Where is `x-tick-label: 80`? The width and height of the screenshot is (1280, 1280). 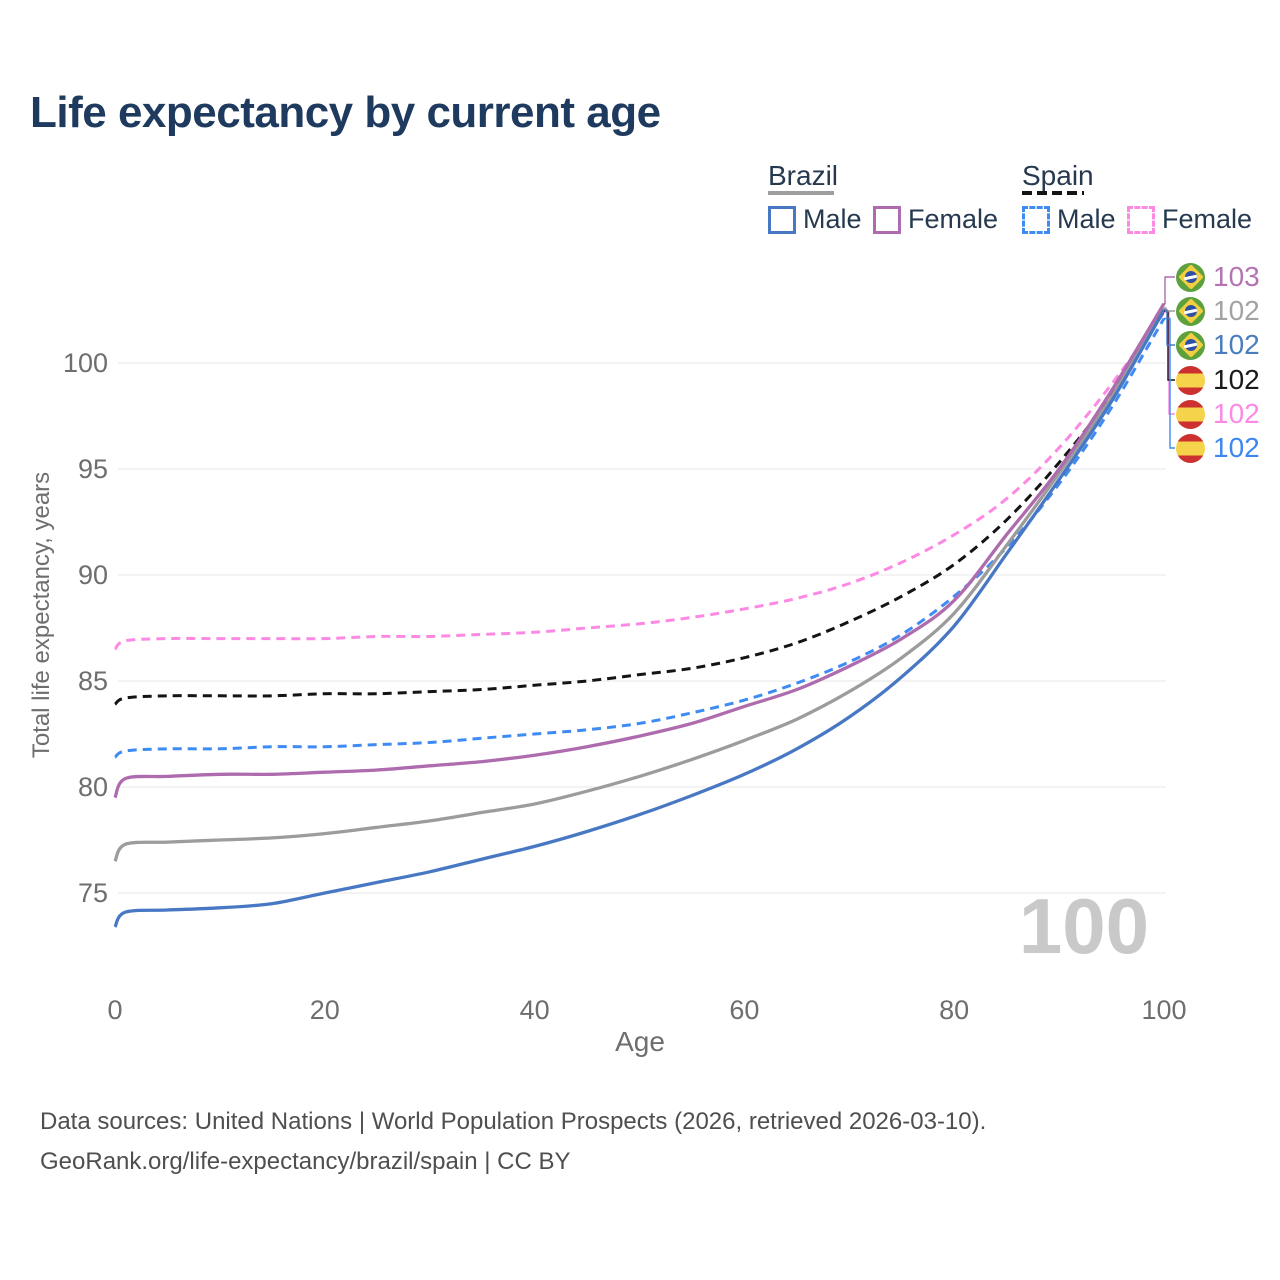
x-tick-label: 80 is located at coordinates (954, 1010).